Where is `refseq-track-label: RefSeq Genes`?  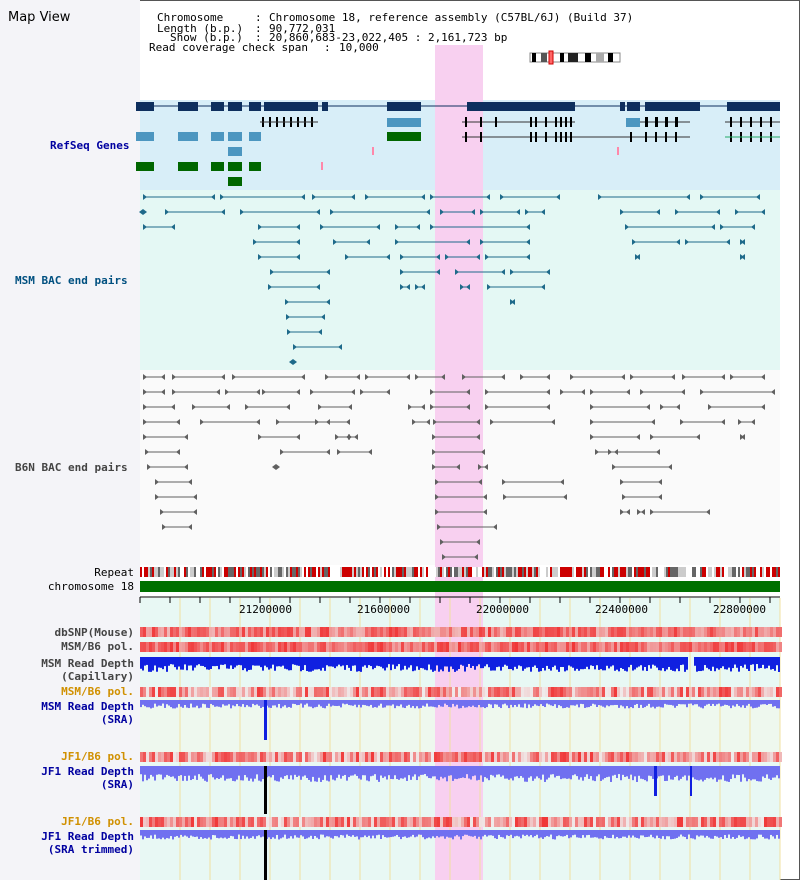
refseq-track-label: RefSeq Genes is located at coordinates (90, 145).